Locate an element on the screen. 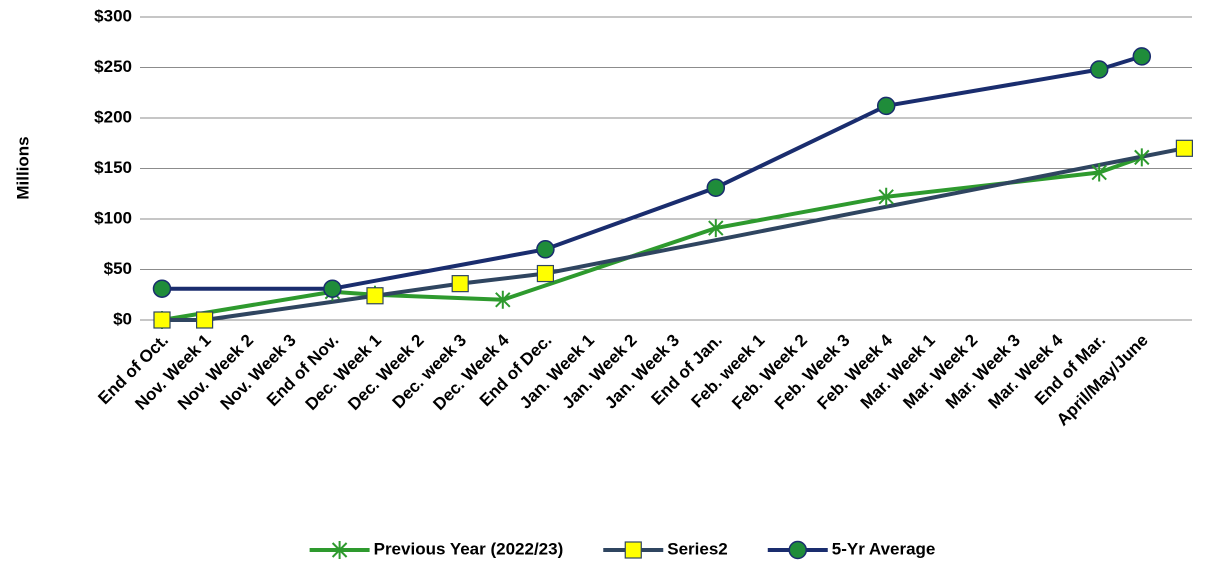  legend-item: Previous Year (2022/23) is located at coordinates (436, 549).